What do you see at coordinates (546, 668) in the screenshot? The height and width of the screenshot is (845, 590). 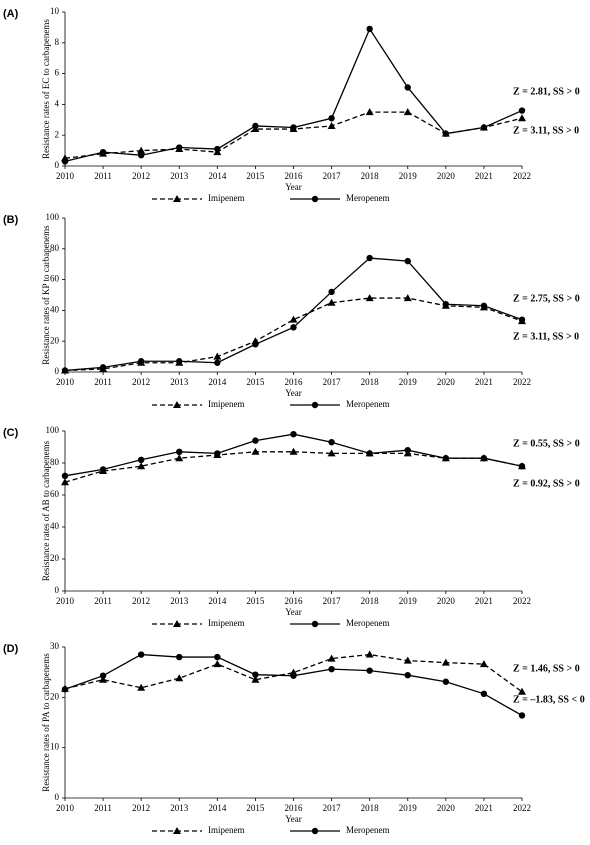 I see `annotation: Z = 1.46, SS > 0` at bounding box center [546, 668].